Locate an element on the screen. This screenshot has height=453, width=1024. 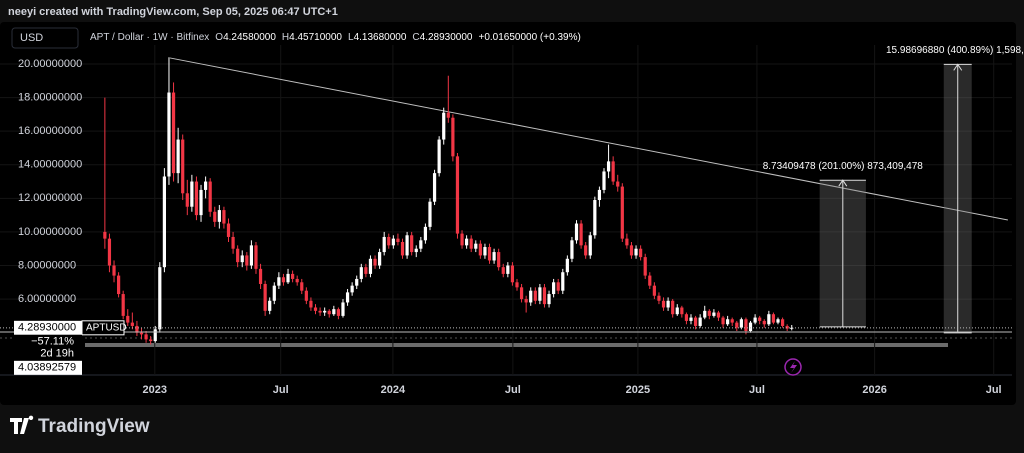
event-icon is located at coordinates (793, 367).